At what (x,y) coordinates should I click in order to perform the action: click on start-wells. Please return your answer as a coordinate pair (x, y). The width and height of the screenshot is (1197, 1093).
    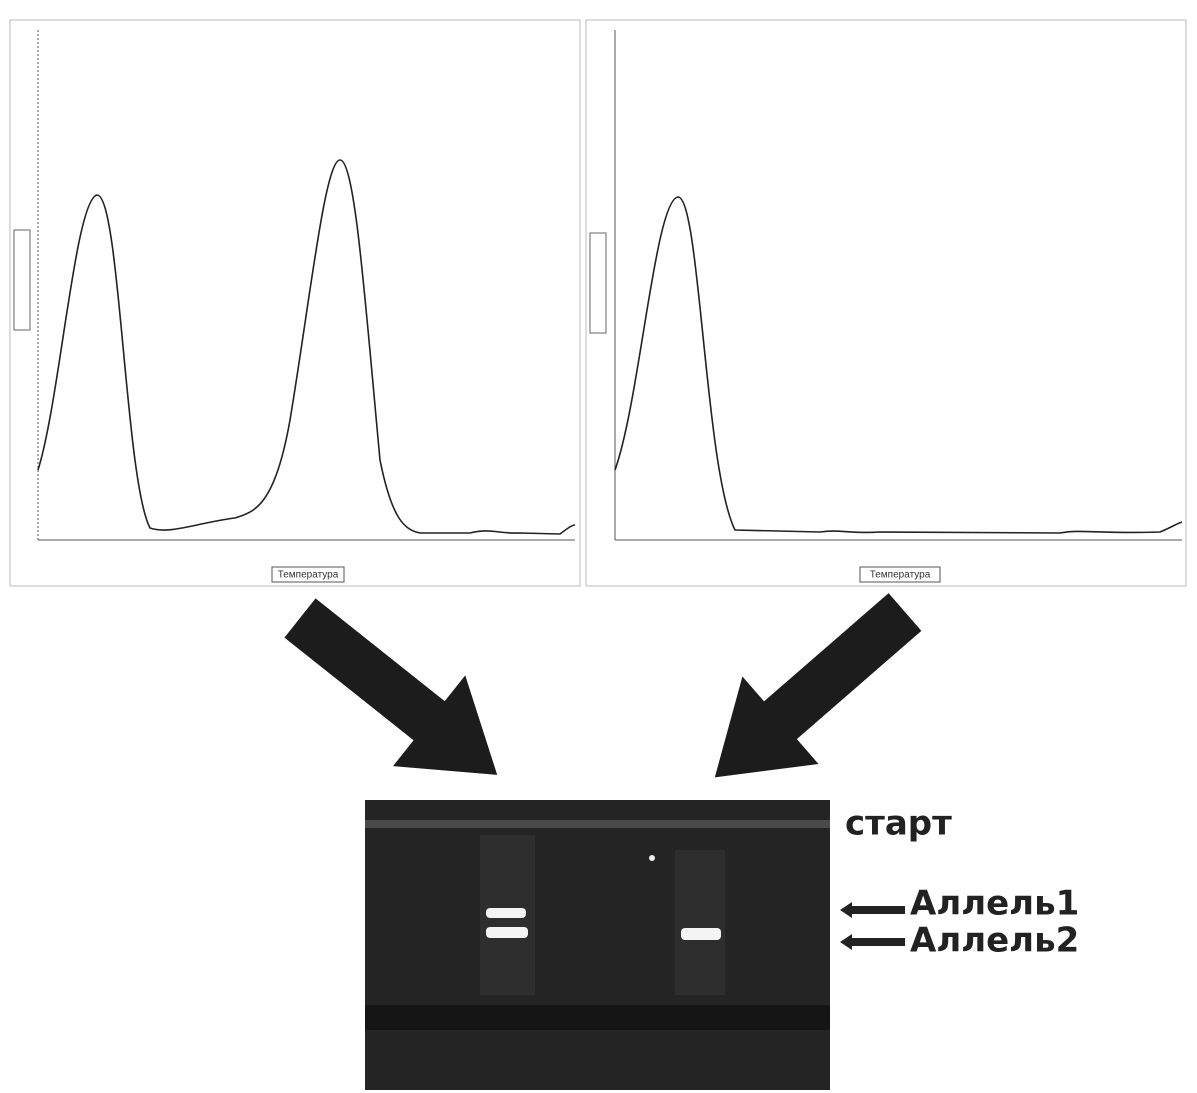
    Looking at the image, I should click on (597, 824).